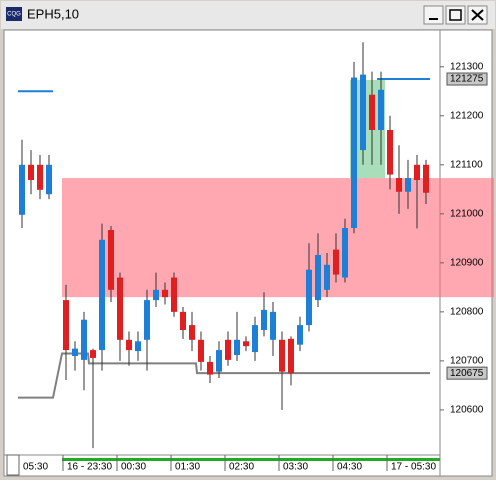 Image resolution: width=496 pixels, height=485 pixels. I want to click on y-tick-label: 121300, so click(467, 66).